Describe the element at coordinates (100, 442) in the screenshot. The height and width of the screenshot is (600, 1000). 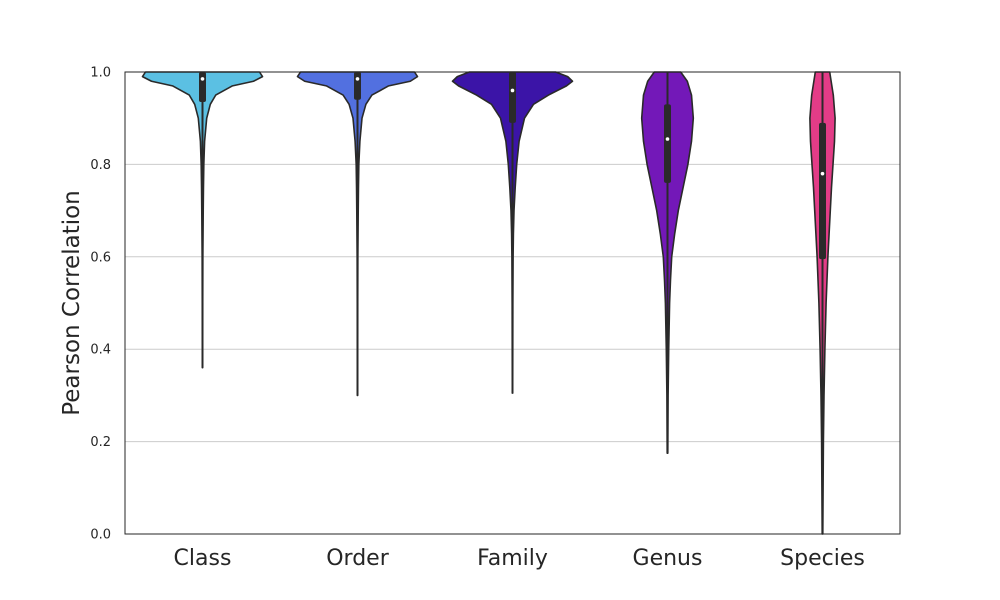
I see `y-tick-label: 0.2` at that location.